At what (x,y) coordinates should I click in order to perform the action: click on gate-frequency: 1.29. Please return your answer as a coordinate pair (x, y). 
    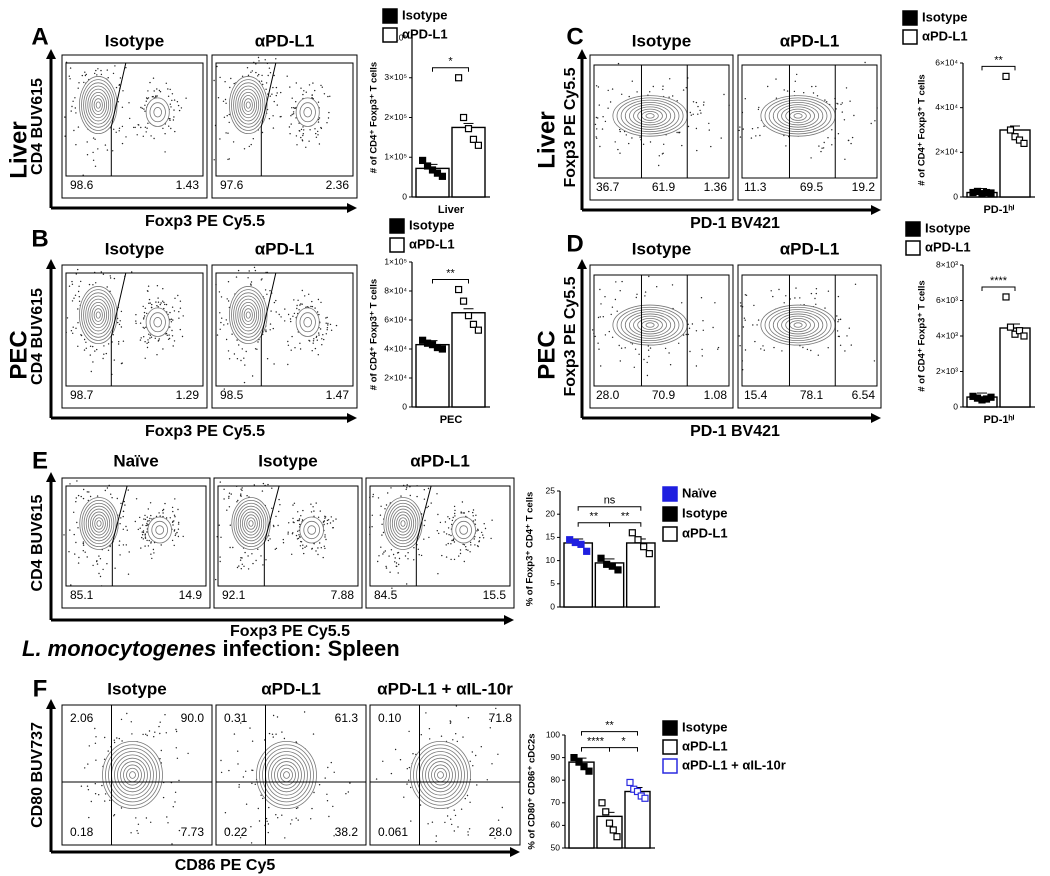
    Looking at the image, I should click on (188, 395).